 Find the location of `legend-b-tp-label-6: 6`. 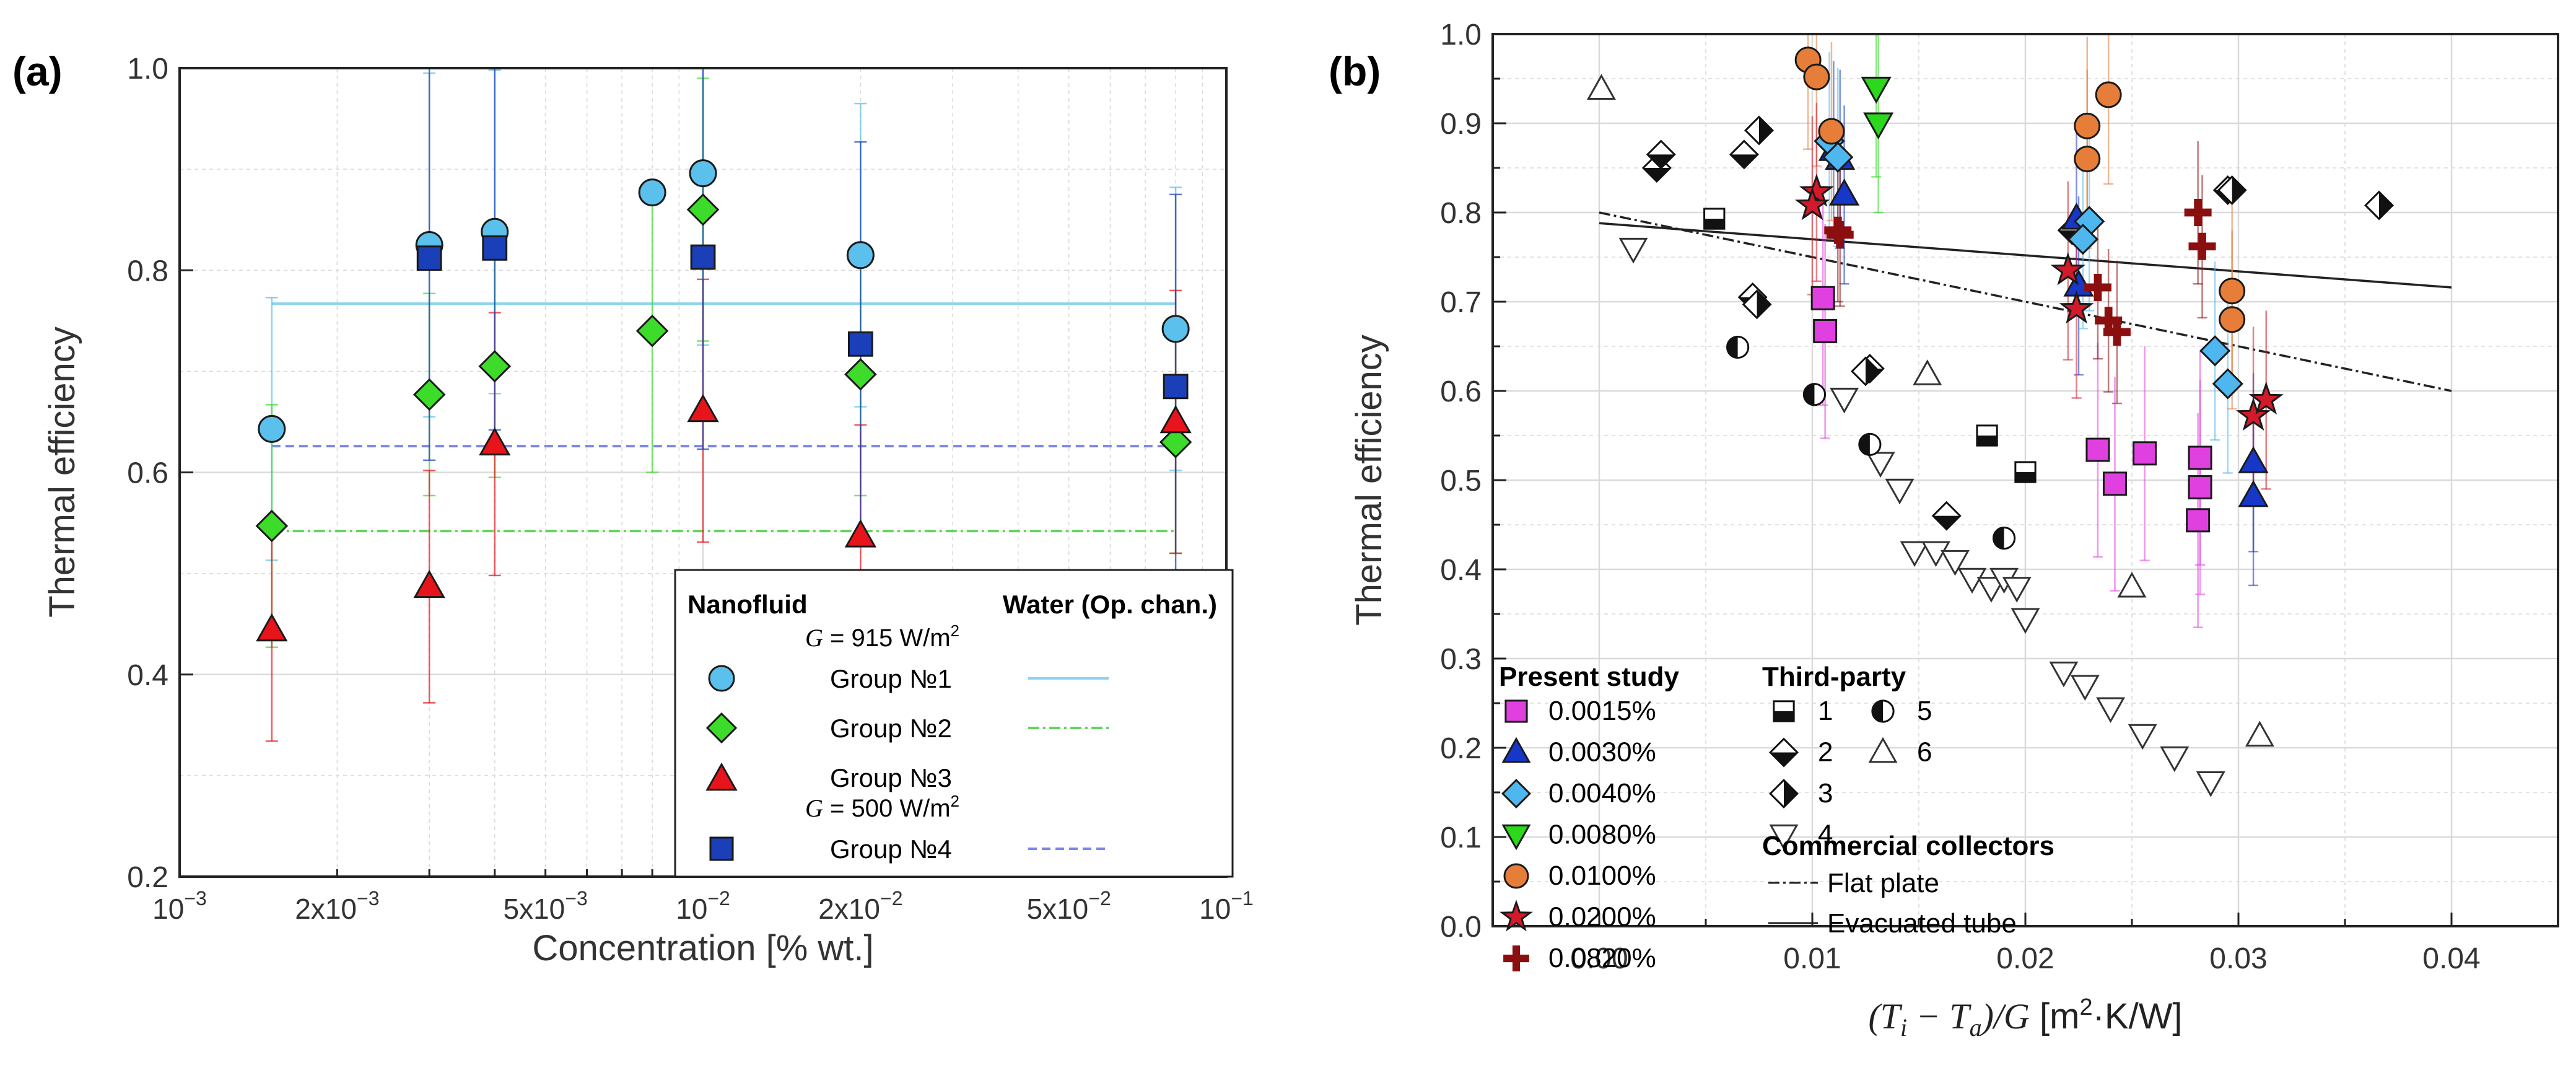

legend-b-tp-label-6: 6 is located at coordinates (1924, 752).